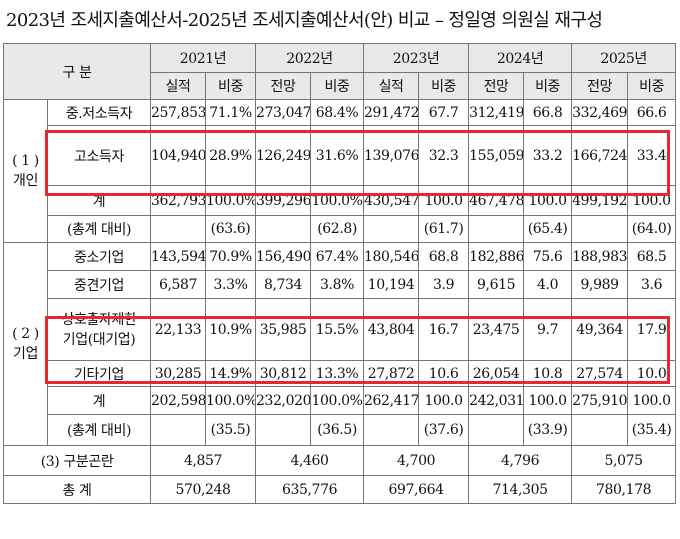 The width and height of the screenshot is (680, 539). Describe the element at coordinates (203, 489) in the screenshot. I see `cell: 570,248` at that location.